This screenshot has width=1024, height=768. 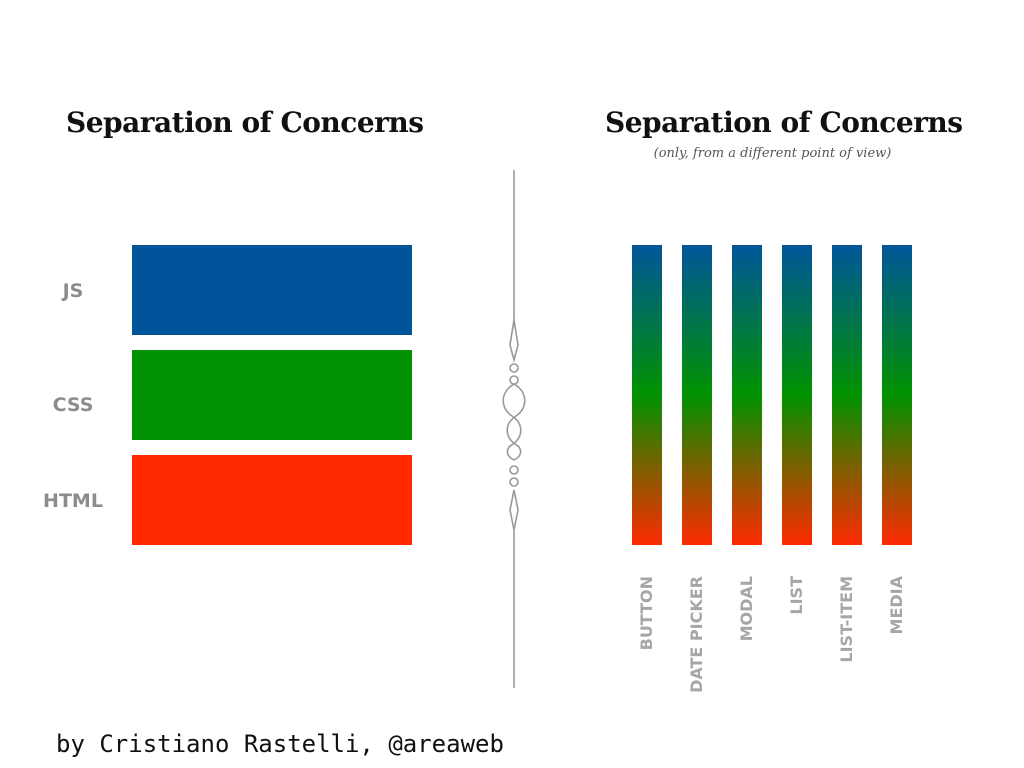 I want to click on right-title: Separation of Concerns, so click(x=784, y=122).